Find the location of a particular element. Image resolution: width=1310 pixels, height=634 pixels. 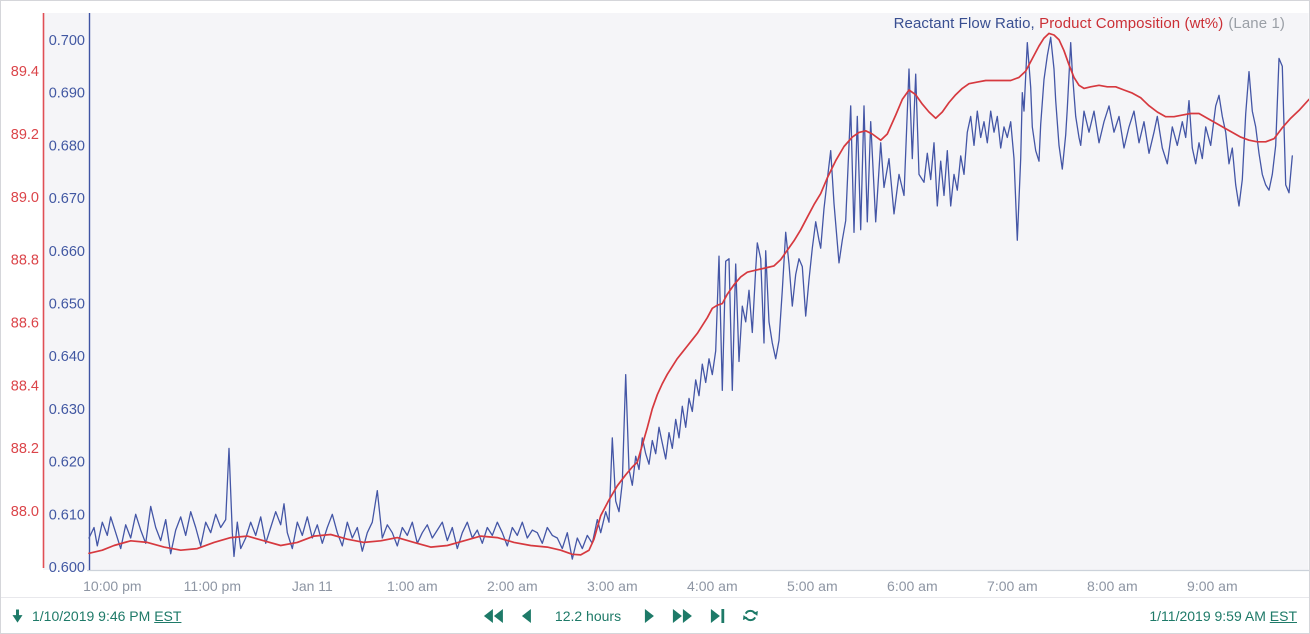

inner-axis-tick-label: 0.620 is located at coordinates (67, 463).